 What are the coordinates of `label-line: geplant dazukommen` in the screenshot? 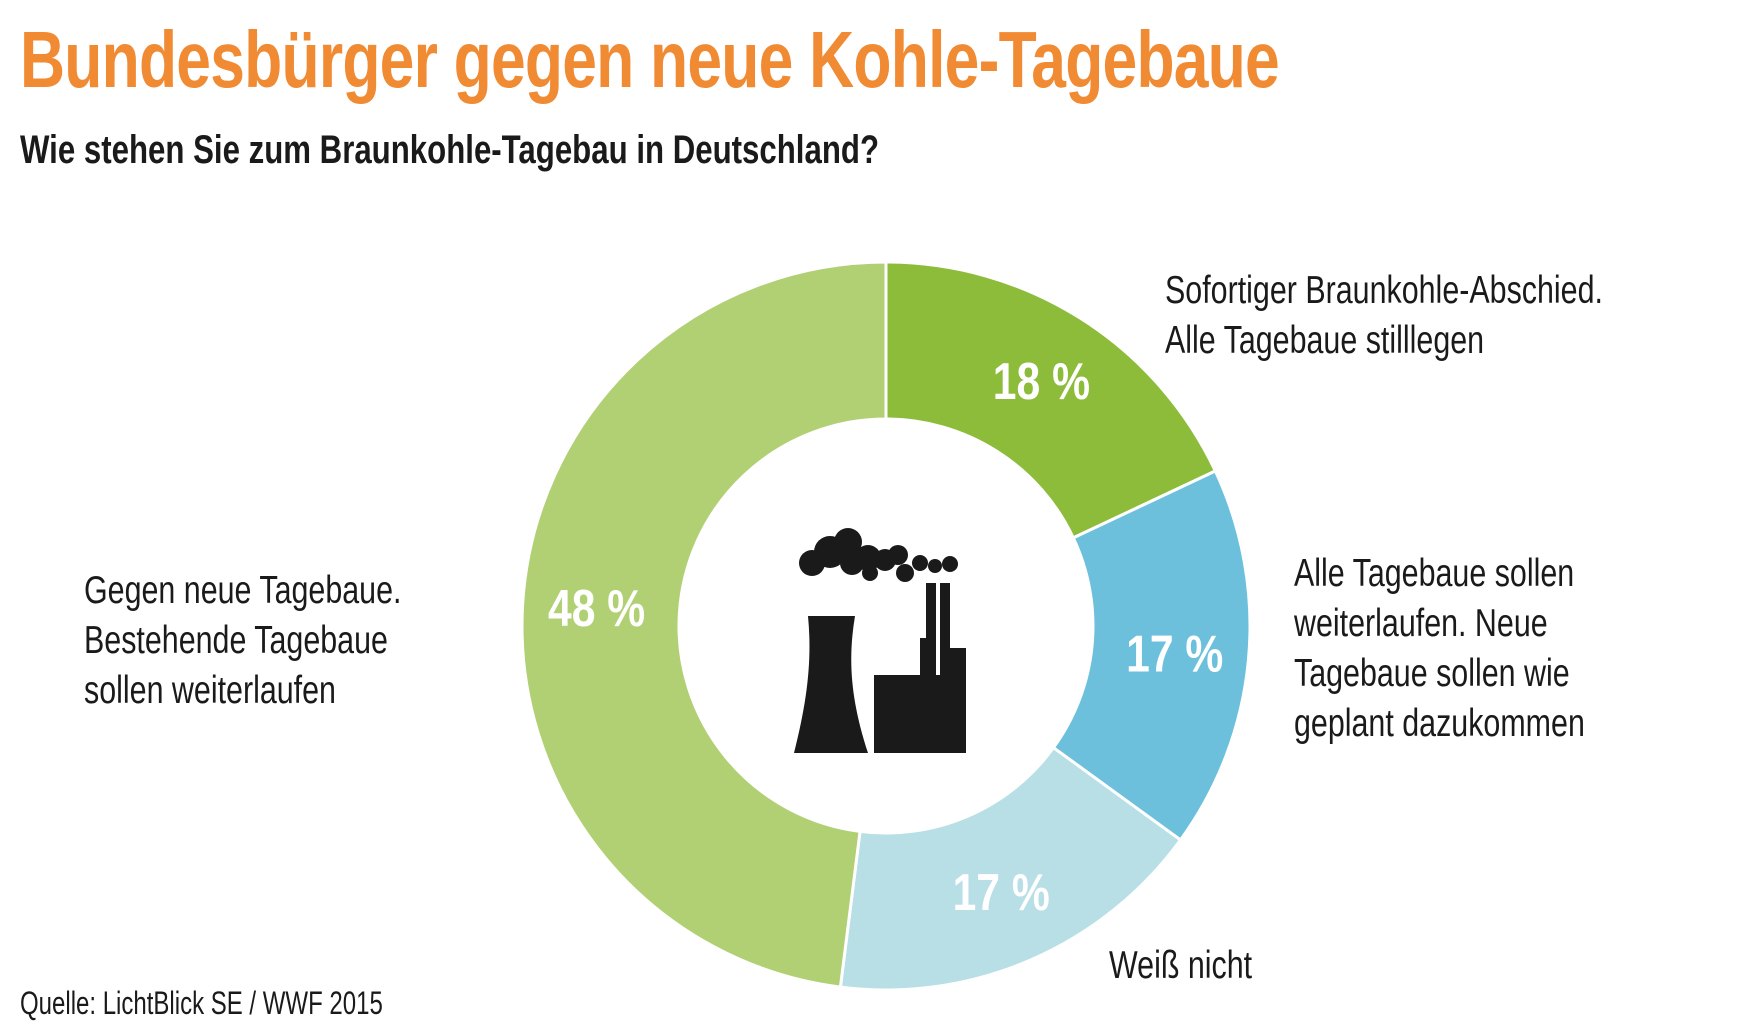 It's located at (1439, 723).